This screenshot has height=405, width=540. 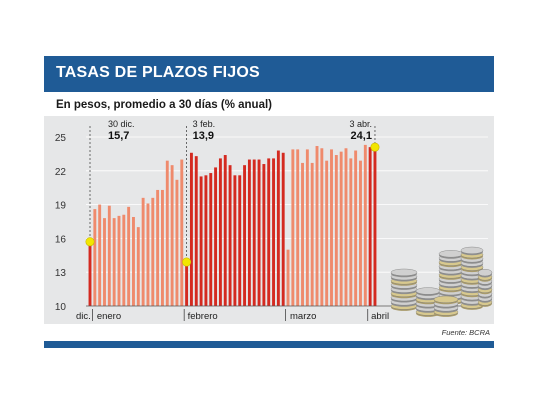 I want to click on y-tick-label: 25, so click(x=61, y=138).